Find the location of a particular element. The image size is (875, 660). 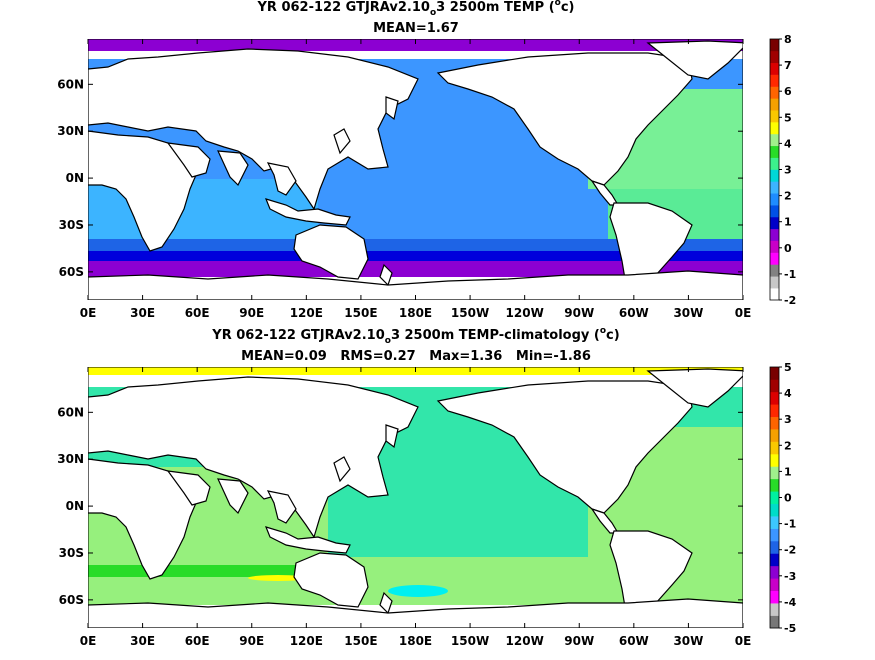

chart-2-southern-strong-band is located at coordinates (208, 571).